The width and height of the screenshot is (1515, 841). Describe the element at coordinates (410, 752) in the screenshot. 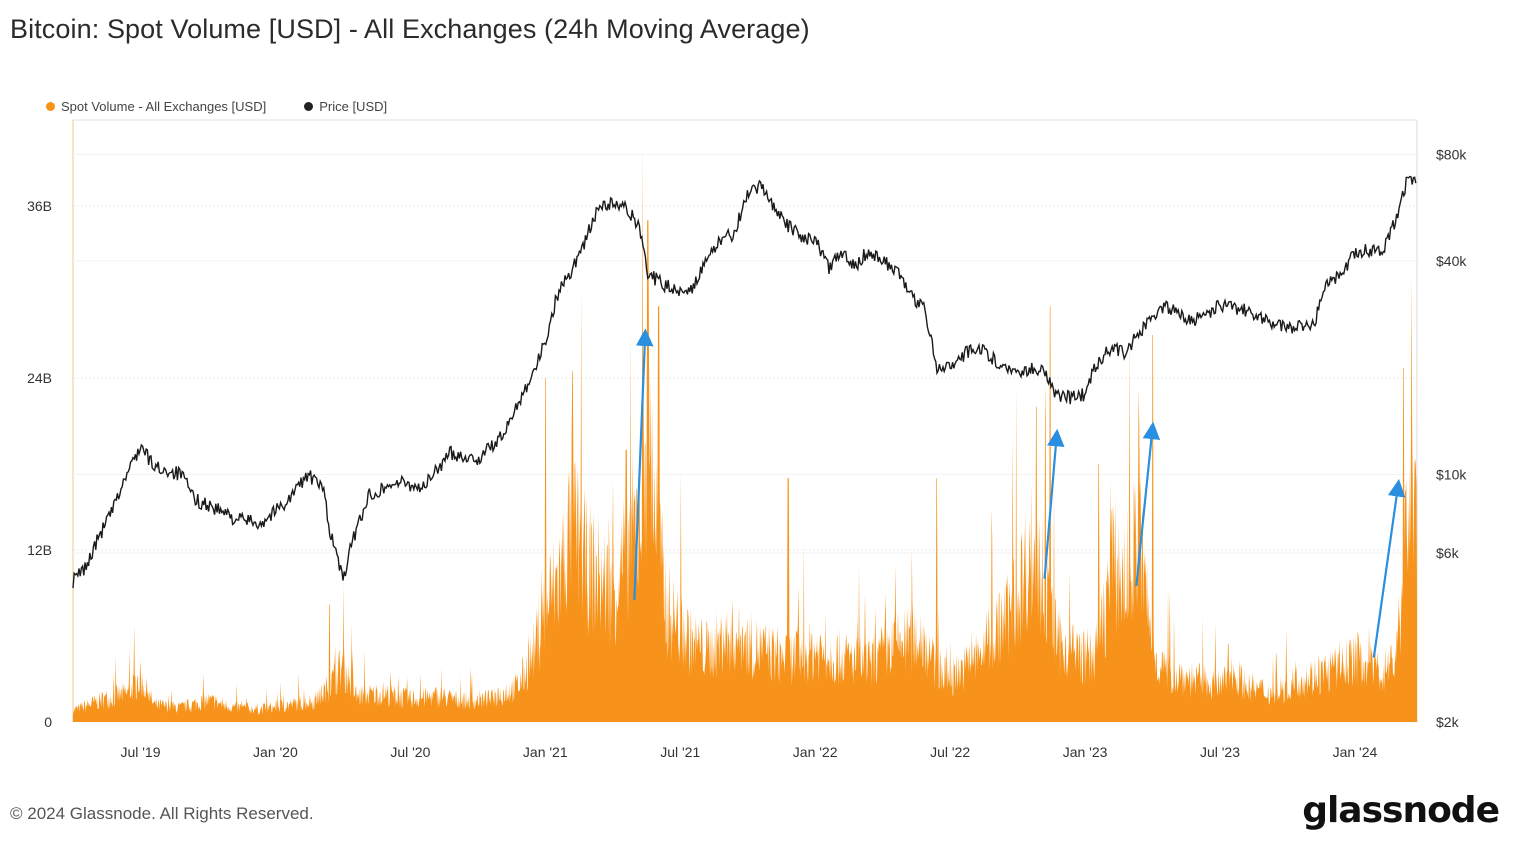

I see `x-tick-label: Jul '20` at that location.